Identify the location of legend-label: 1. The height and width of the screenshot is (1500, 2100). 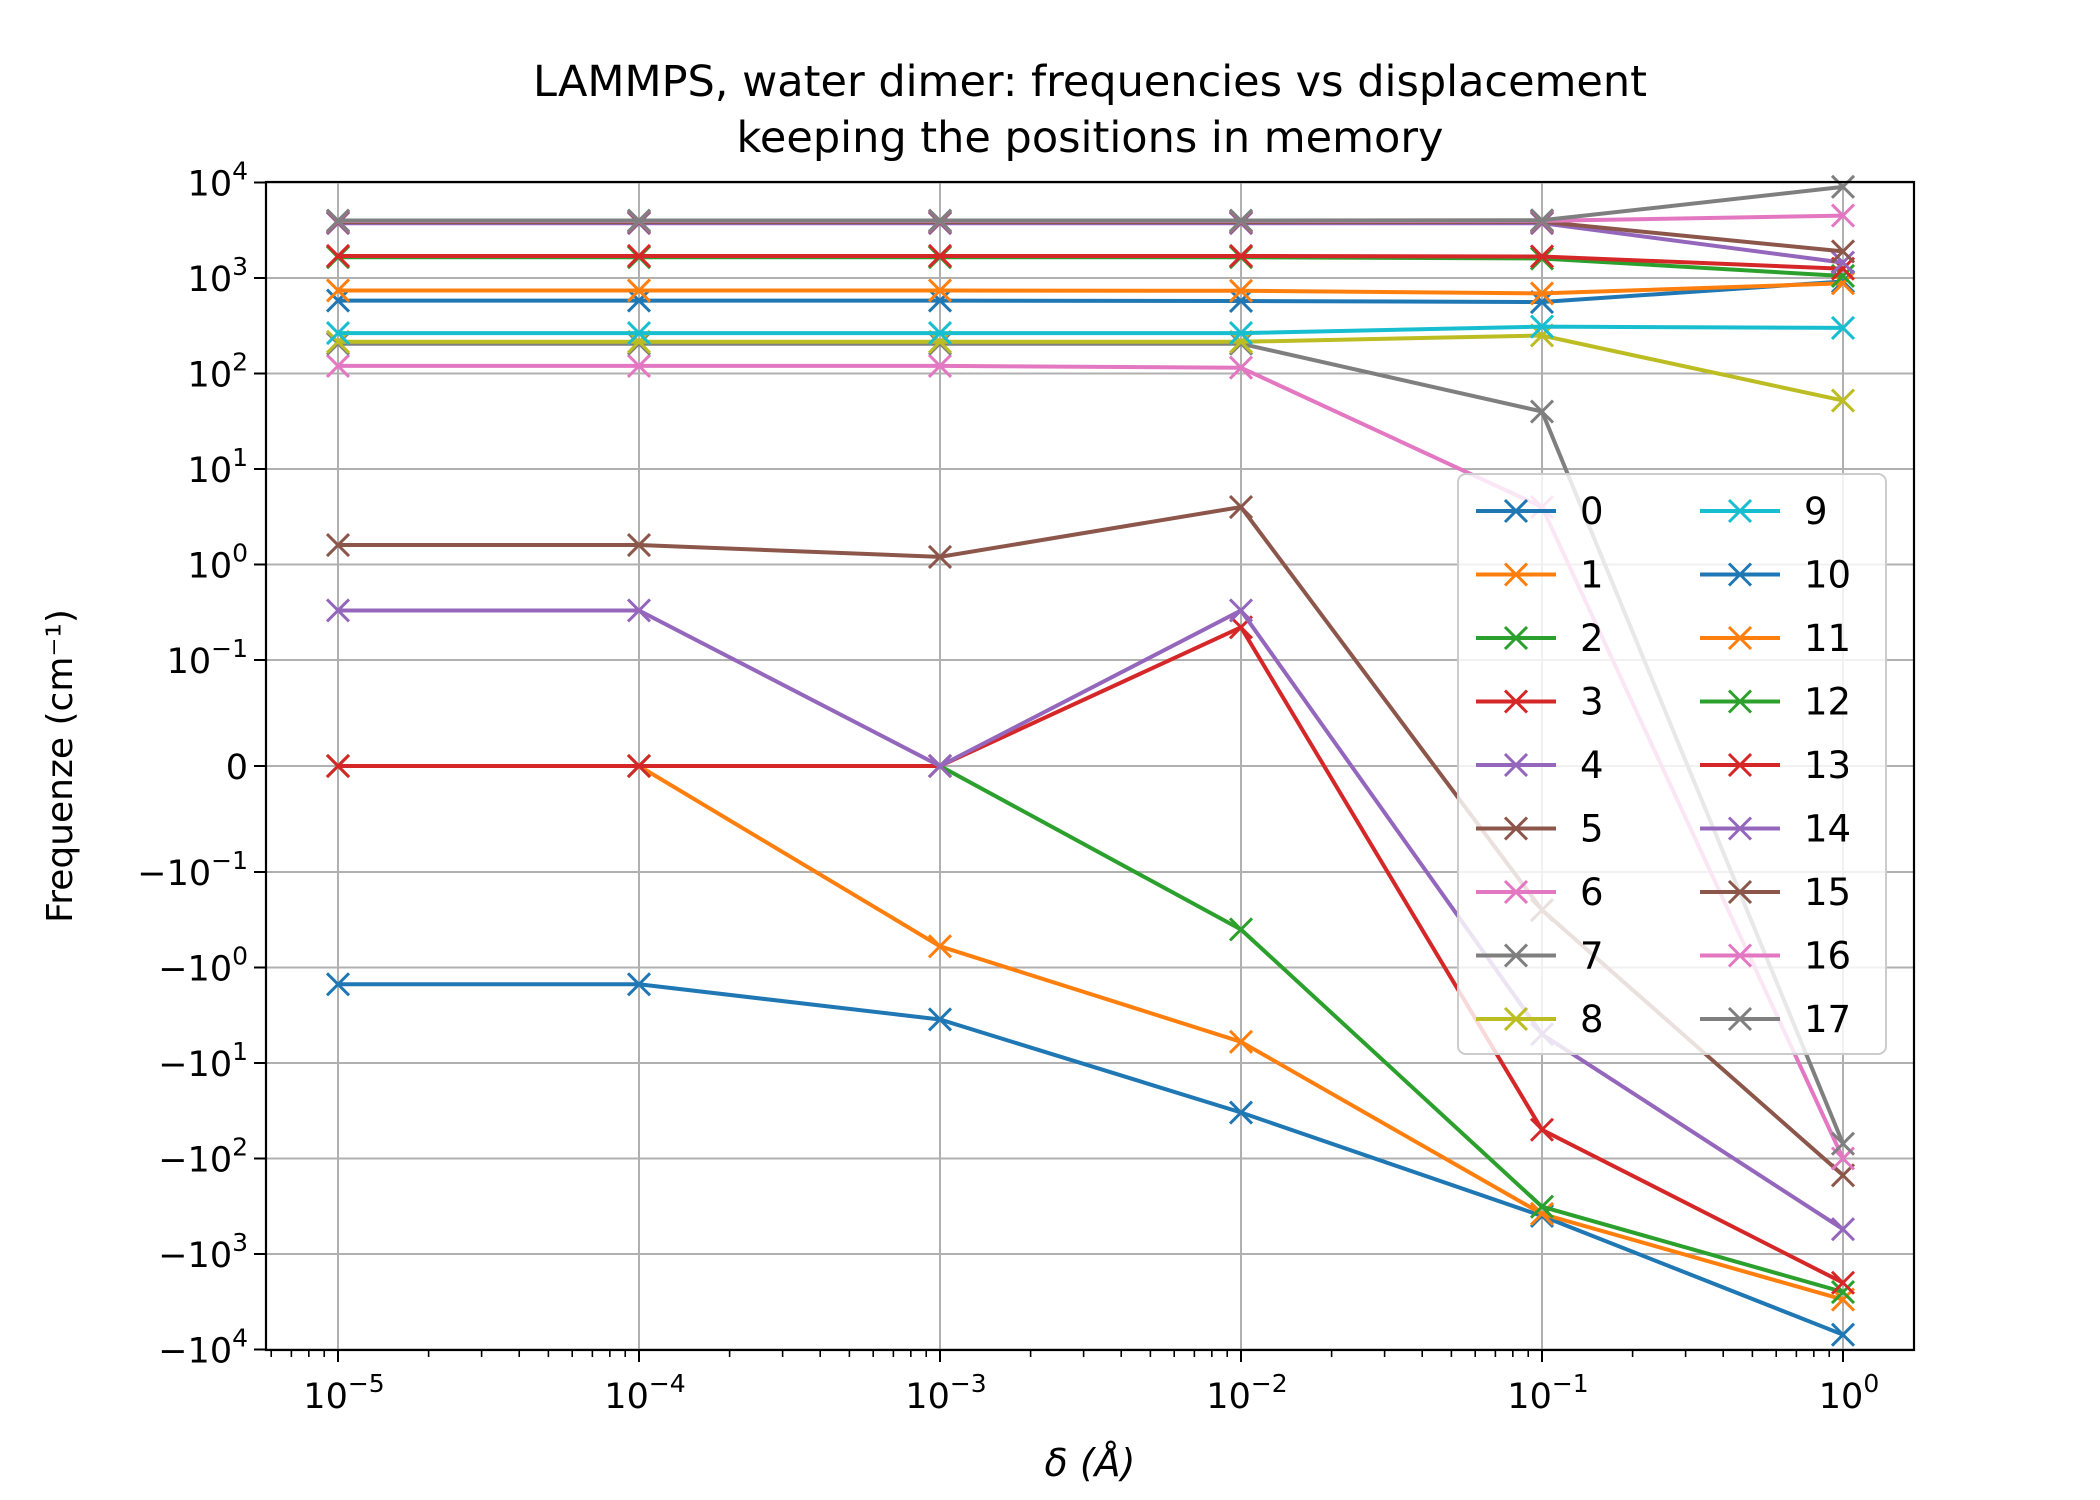
(1592, 575).